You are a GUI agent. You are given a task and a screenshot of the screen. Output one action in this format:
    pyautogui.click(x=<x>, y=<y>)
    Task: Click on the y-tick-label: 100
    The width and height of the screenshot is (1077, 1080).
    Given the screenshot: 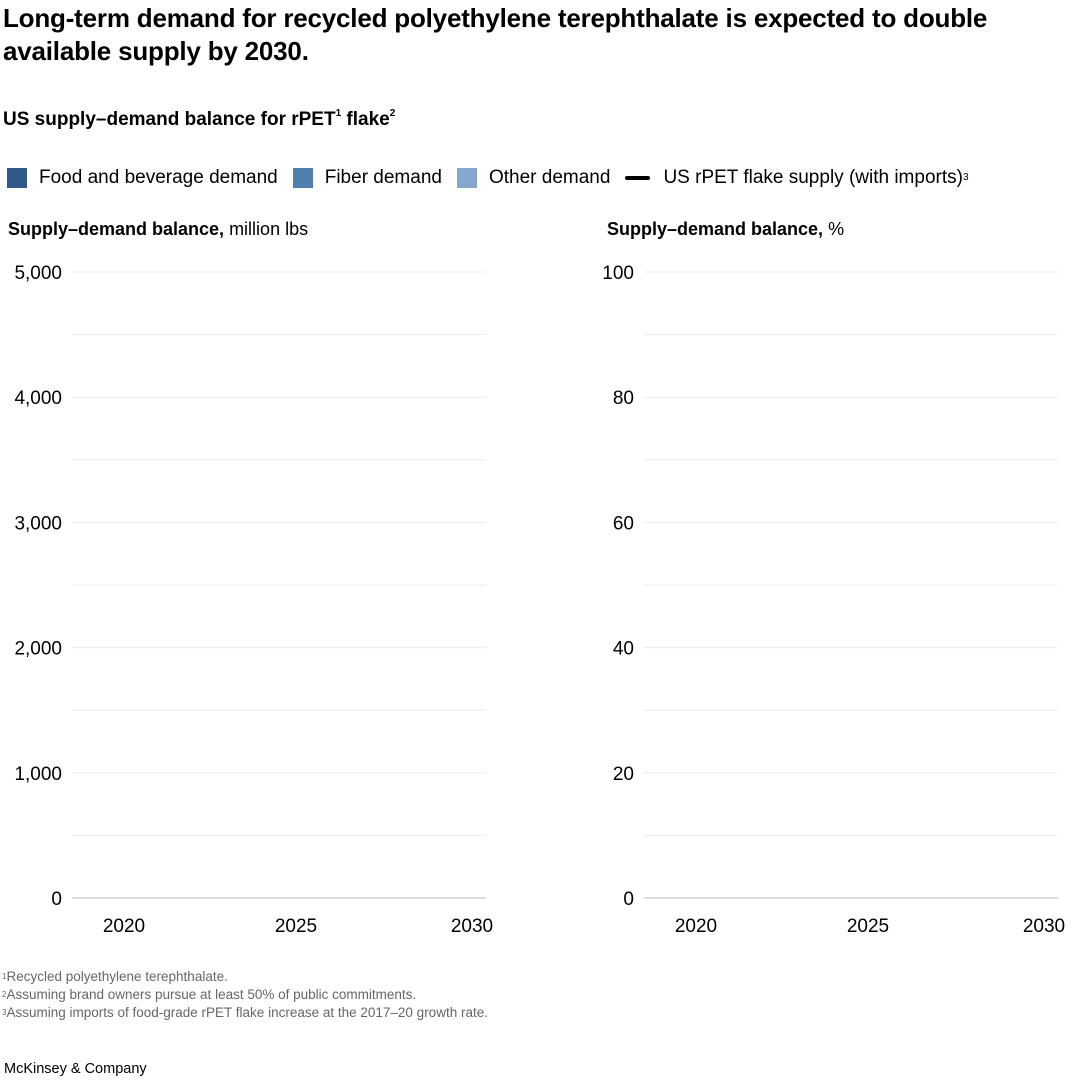 What is the action you would take?
    pyautogui.click(x=618, y=273)
    